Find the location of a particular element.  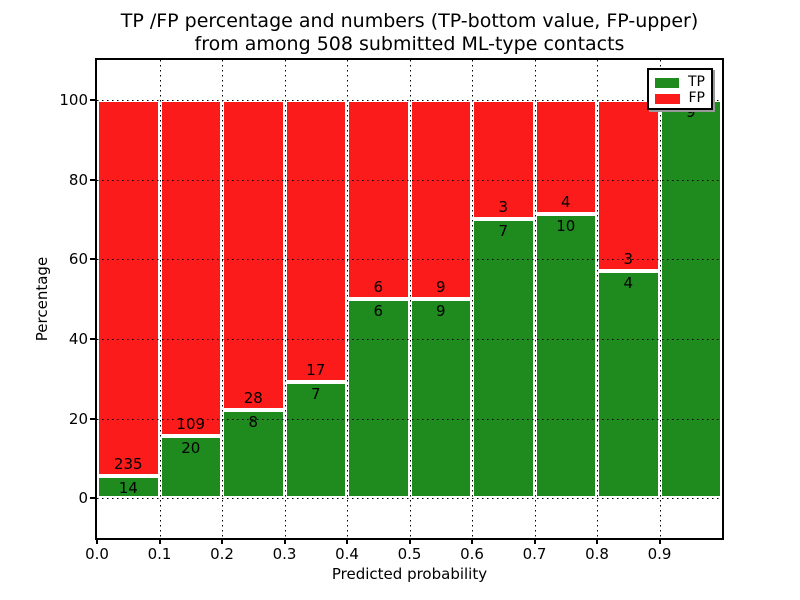

tp-count-label: 20 is located at coordinates (191, 448).